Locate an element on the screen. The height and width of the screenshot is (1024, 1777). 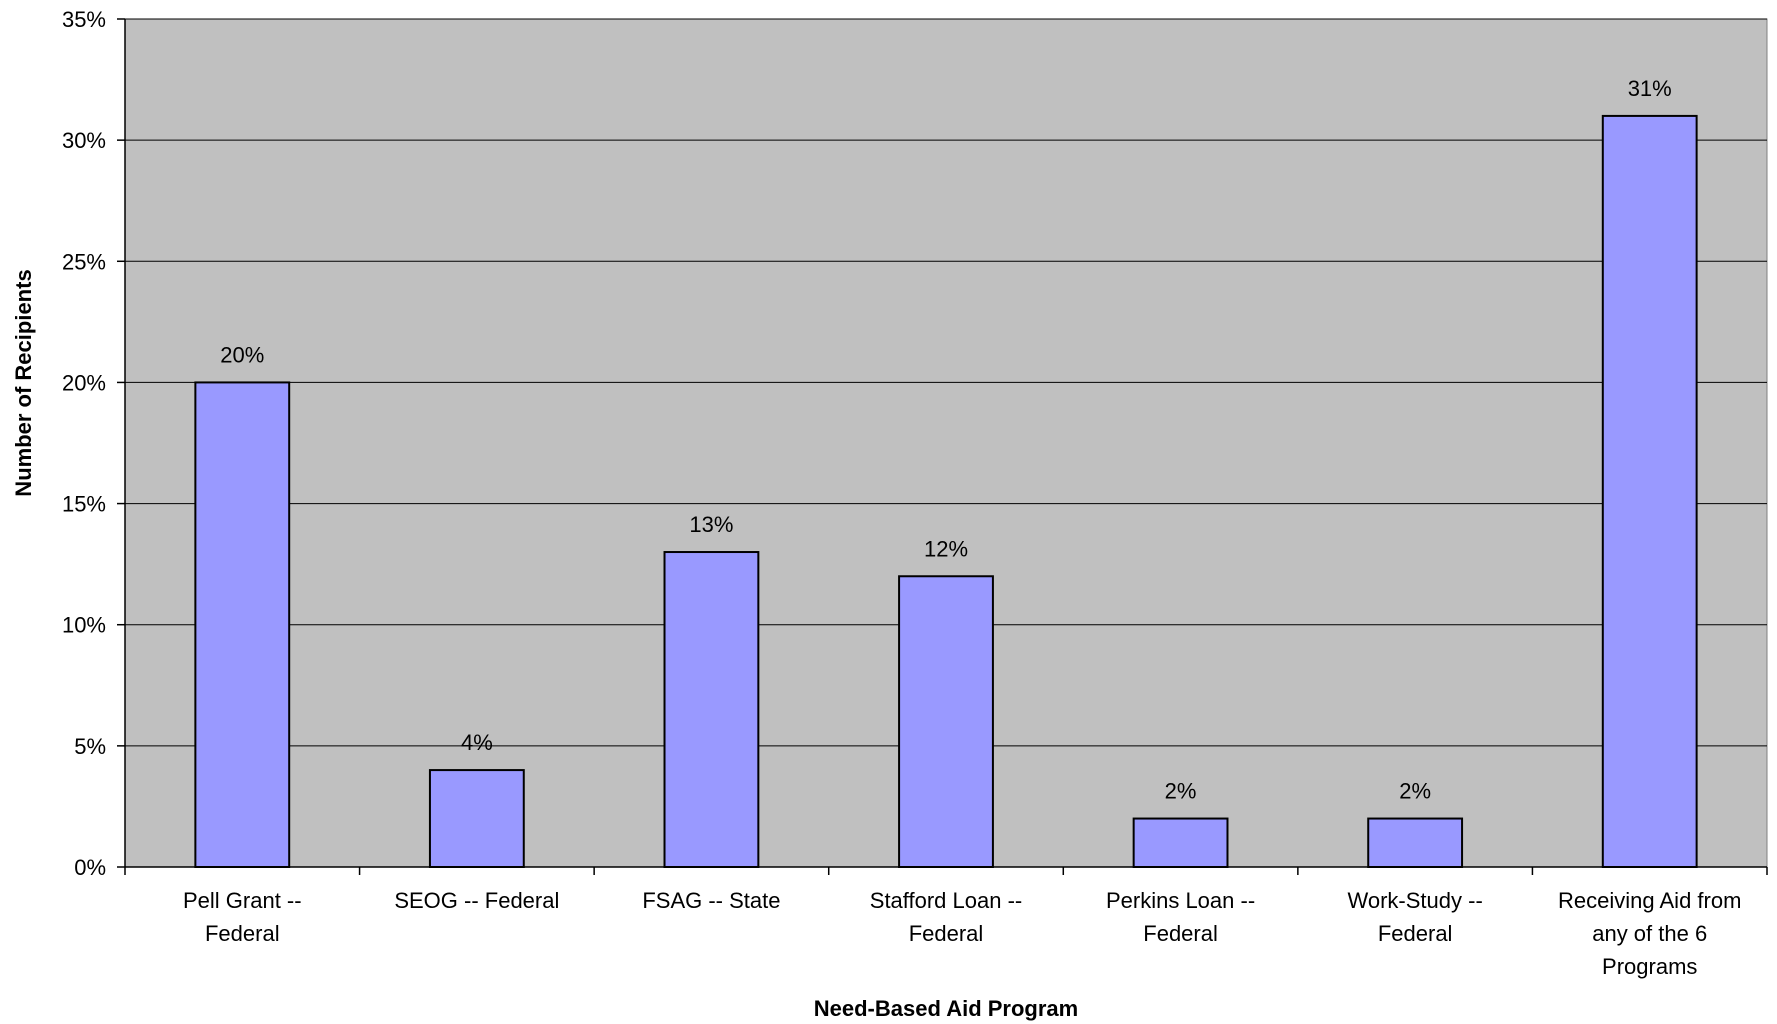
y-tick-label: 10% is located at coordinates (84, 625).